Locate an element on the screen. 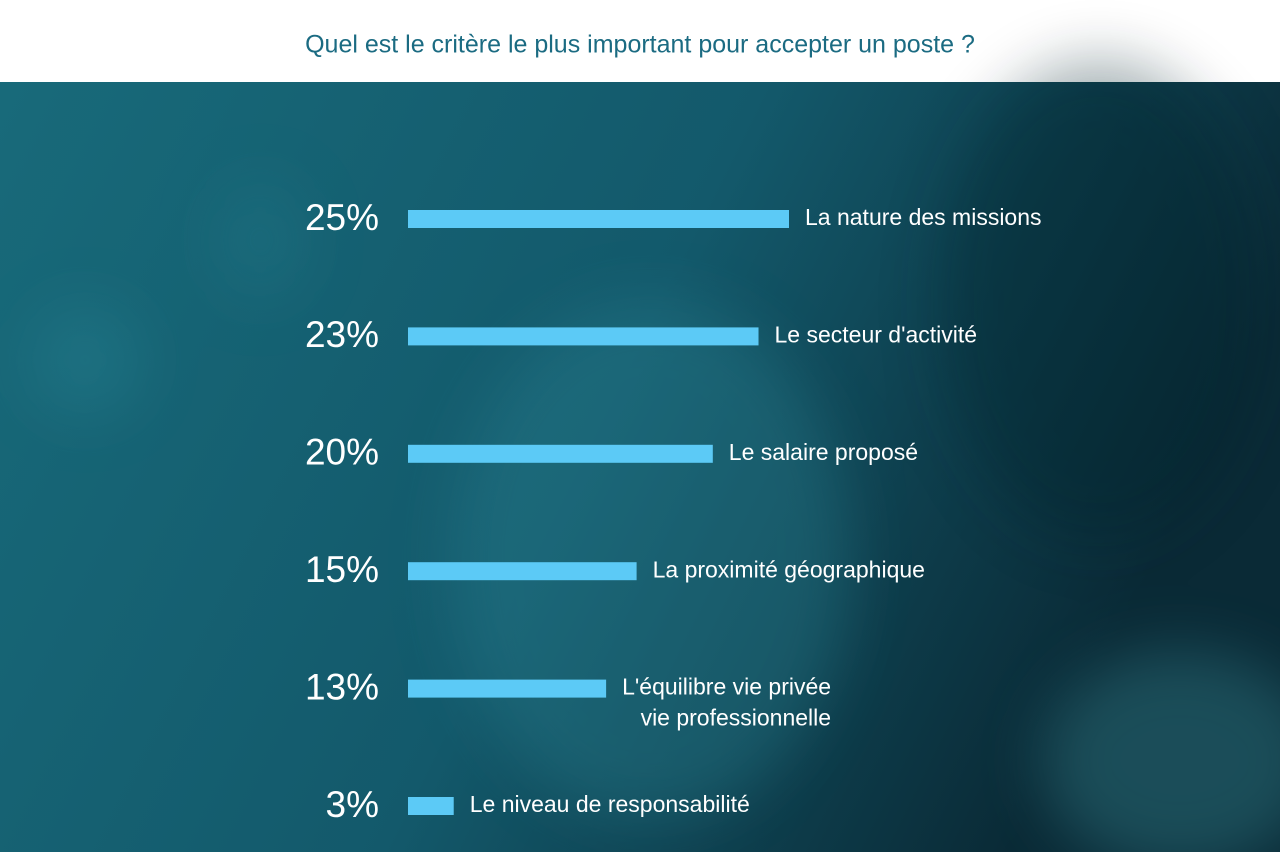 The width and height of the screenshot is (1280, 852). category-label-line: vie professionnelle is located at coordinates (736, 718).